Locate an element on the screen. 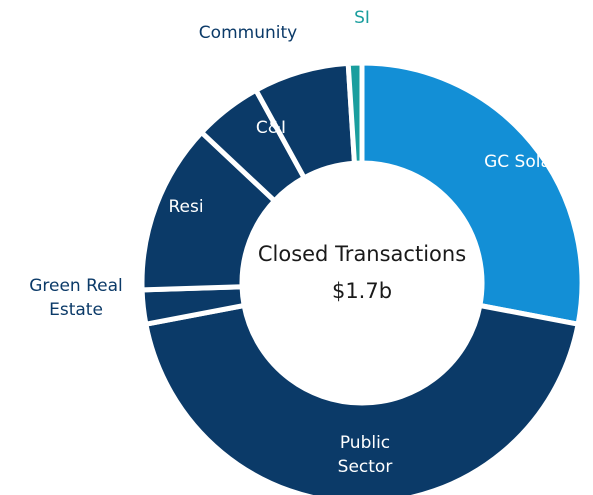 Image resolution: width=593 pixels, height=495 pixels. donut-segment is located at coordinates (355, 113).